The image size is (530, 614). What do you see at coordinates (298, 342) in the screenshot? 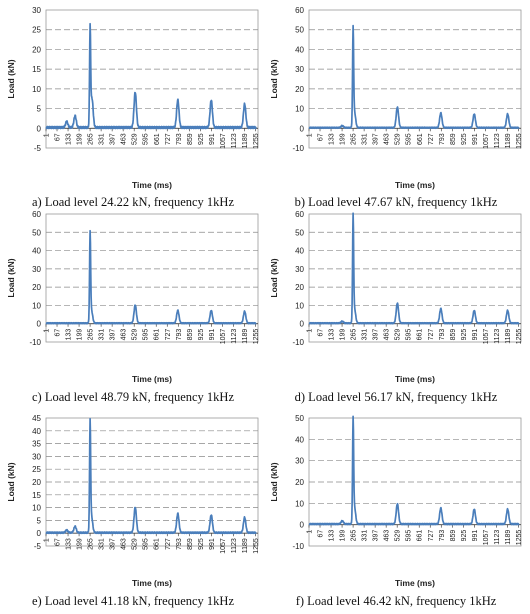
I see `y-tick-label: -10` at bounding box center [298, 342].